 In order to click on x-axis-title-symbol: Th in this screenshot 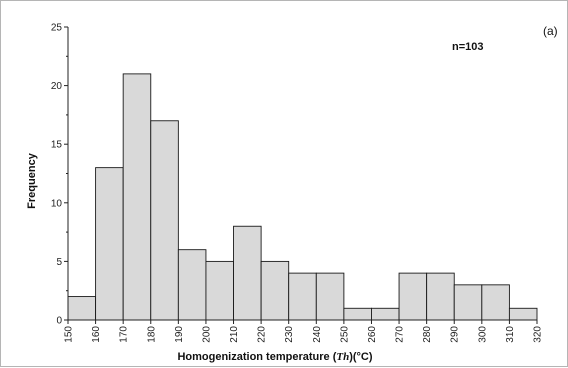, I will do `click(342, 357)`.